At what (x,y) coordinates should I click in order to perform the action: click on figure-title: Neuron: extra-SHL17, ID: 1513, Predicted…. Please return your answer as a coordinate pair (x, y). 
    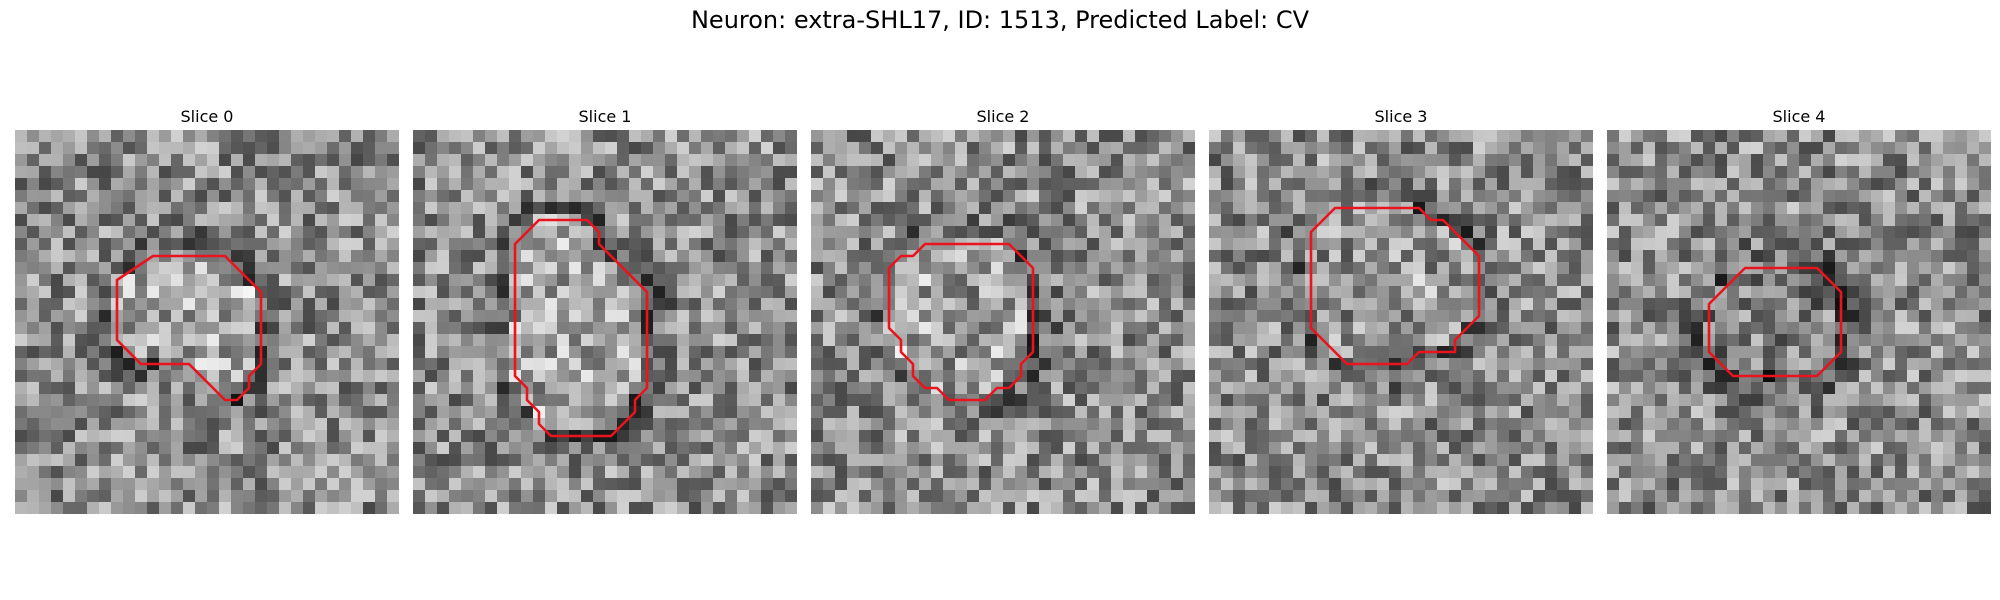
    Looking at the image, I should click on (1000, 20).